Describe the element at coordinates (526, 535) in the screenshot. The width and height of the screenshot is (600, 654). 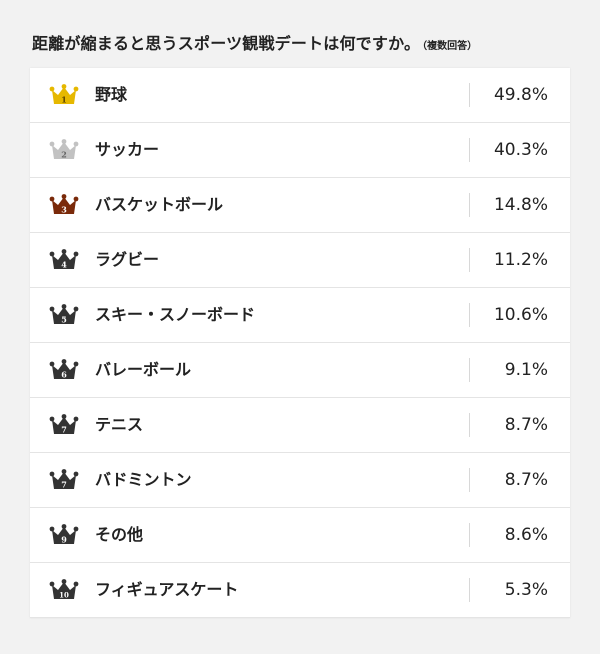
I see `percentage-value: 8.6%` at that location.